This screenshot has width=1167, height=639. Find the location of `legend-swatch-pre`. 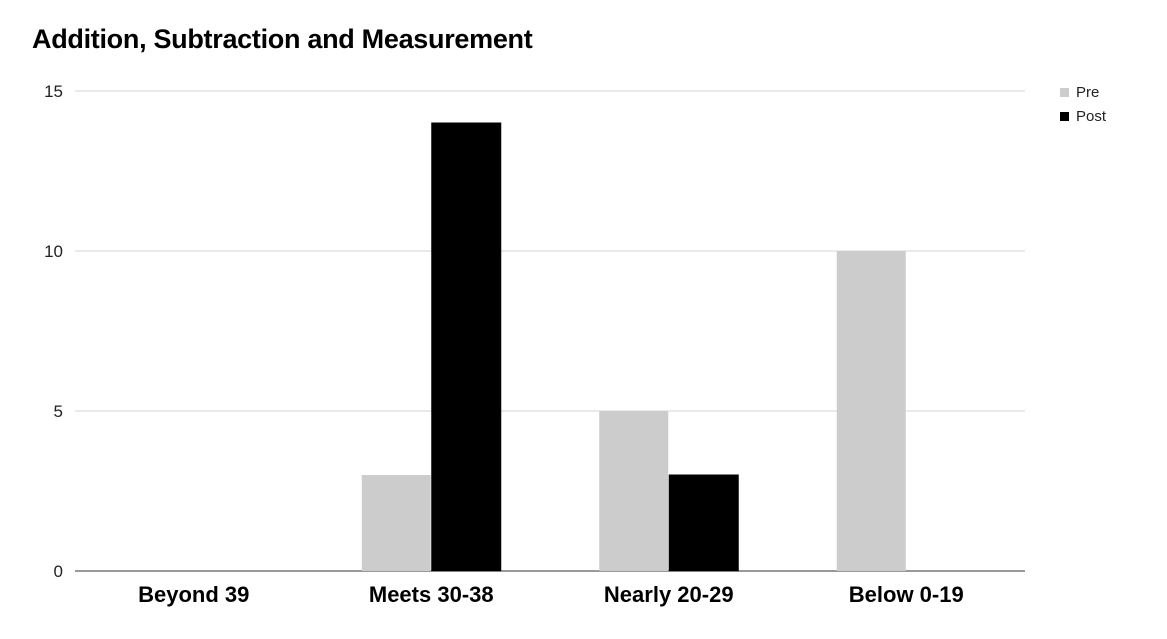

legend-swatch-pre is located at coordinates (1064, 92).